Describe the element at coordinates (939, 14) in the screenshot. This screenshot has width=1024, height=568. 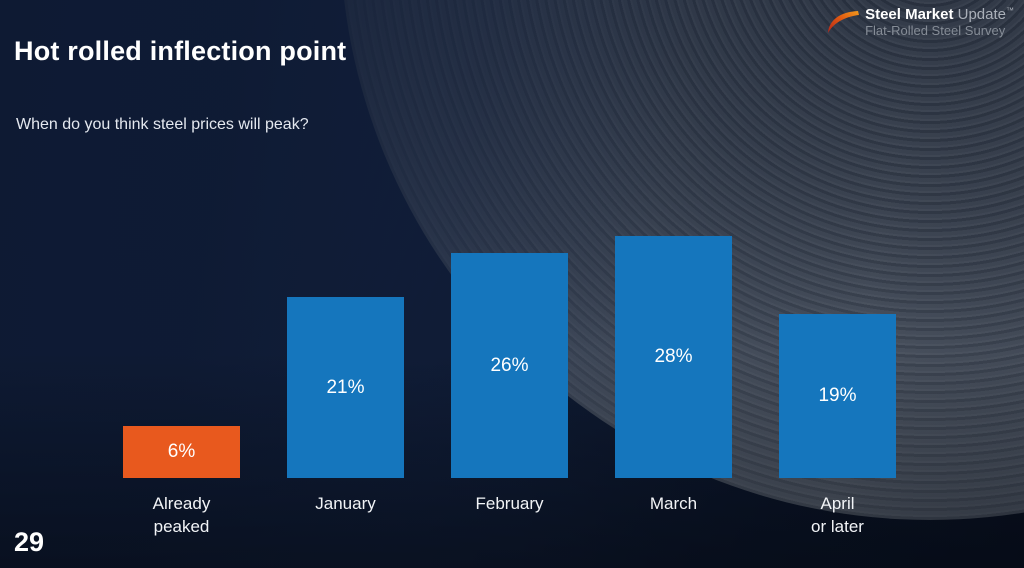
I see `logo-brand: Steel Market Update™` at that location.